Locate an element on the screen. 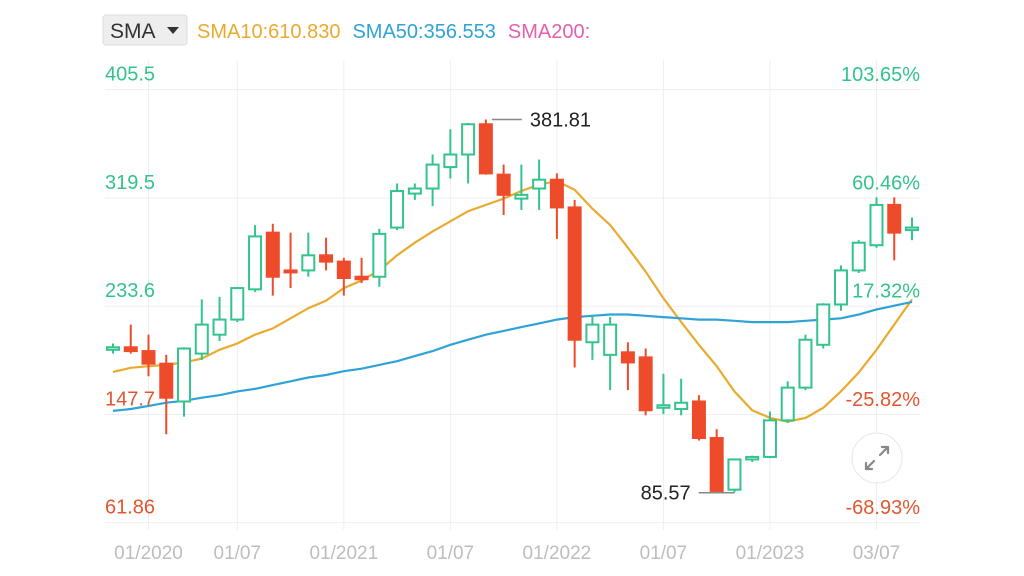 This screenshot has height=576, width=1024. x-tick-label: 01/2022 is located at coordinates (557, 553).